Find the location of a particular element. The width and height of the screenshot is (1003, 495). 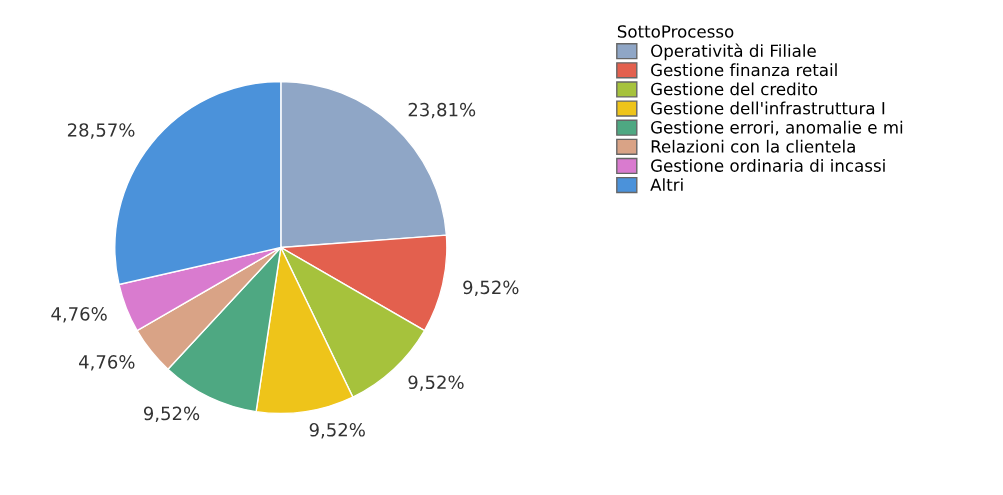

legend-label: Gestione del credito is located at coordinates (734, 89).